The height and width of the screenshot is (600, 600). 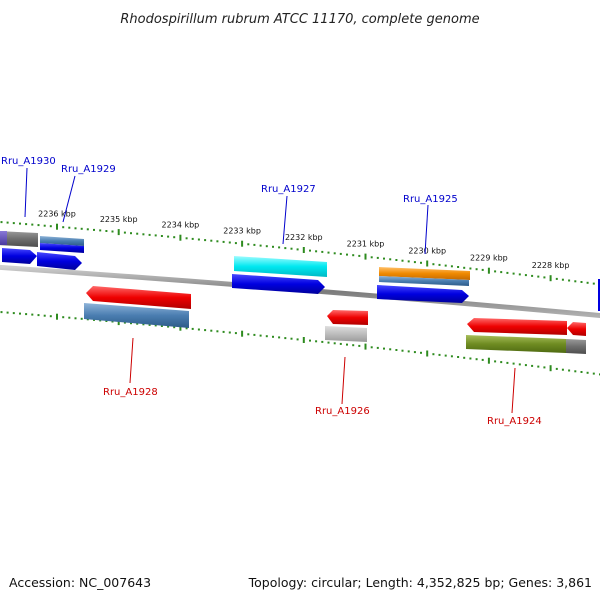 I want to click on gene-label-Rru_A1924: Rru_A1924, so click(x=514, y=421).